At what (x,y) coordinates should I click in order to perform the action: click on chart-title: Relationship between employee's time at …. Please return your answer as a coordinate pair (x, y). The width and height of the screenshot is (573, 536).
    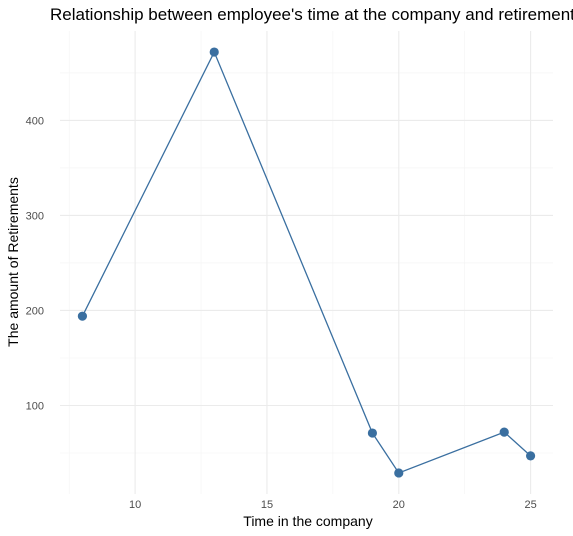
    Looking at the image, I should click on (311, 14).